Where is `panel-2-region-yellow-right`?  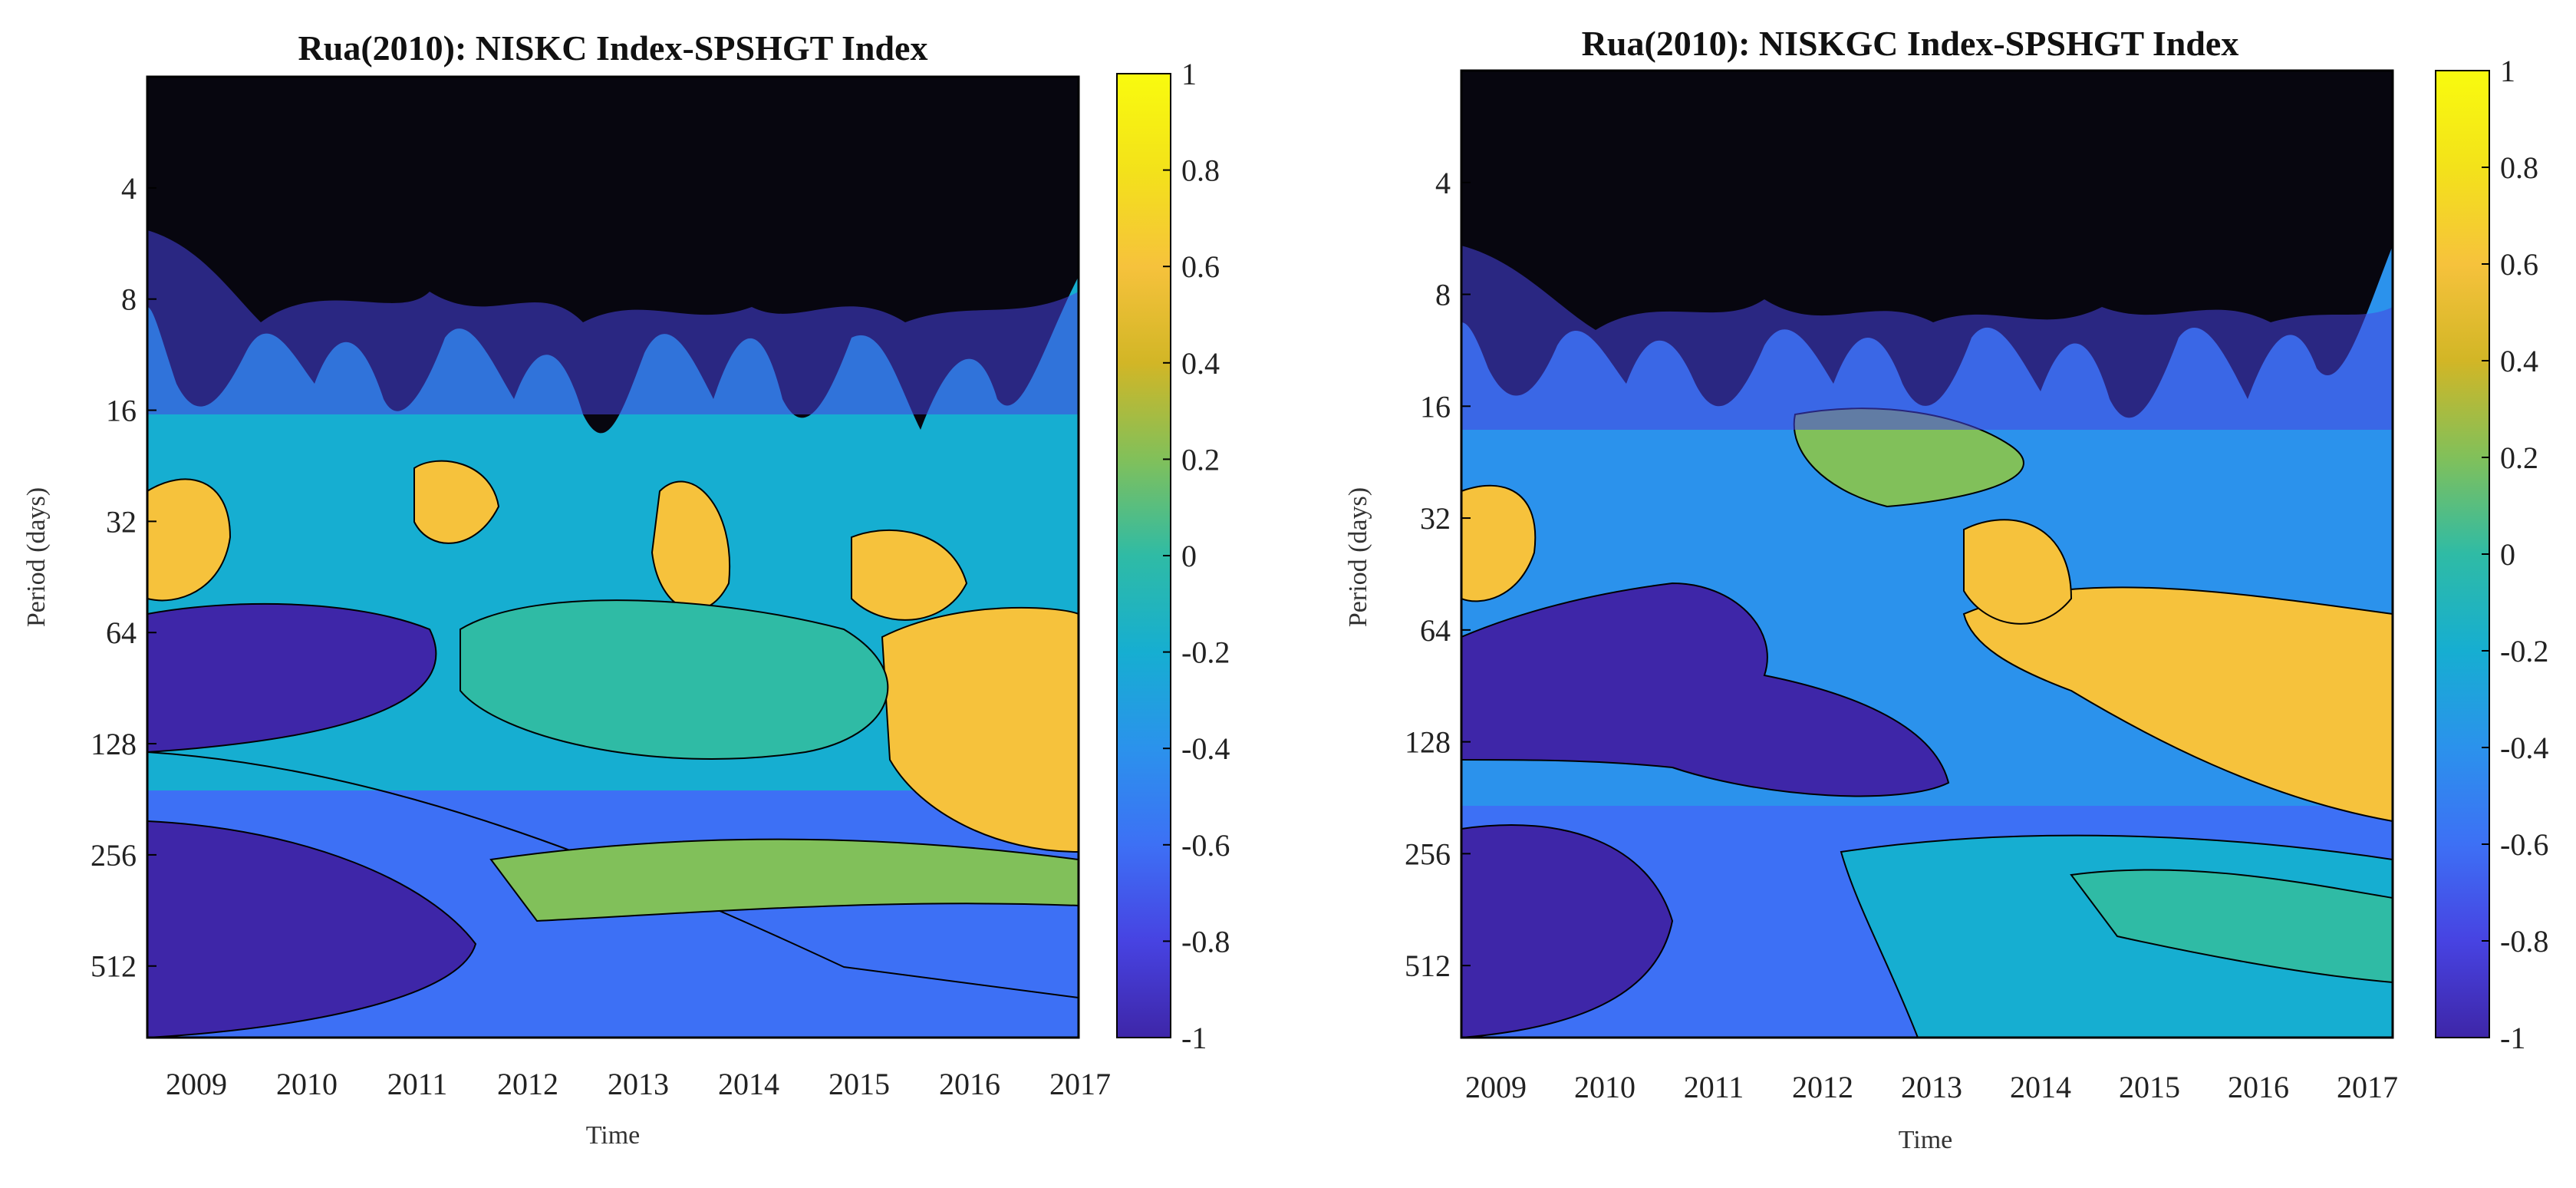
panel-2-region-yellow-right is located at coordinates (2177, 704).